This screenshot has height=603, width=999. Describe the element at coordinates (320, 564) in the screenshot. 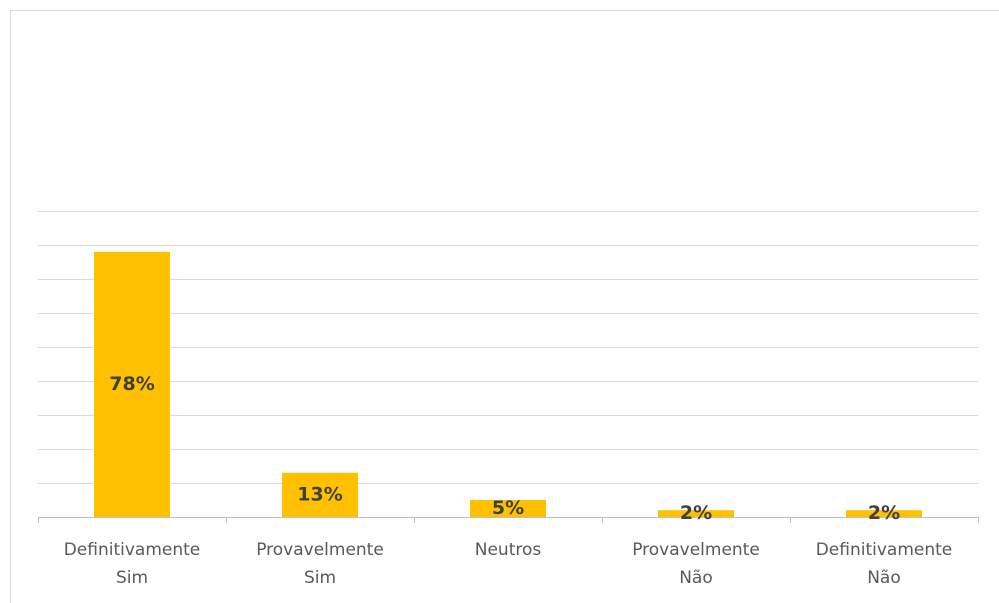

I see `x-tick-label: Provavelmente Sim` at that location.